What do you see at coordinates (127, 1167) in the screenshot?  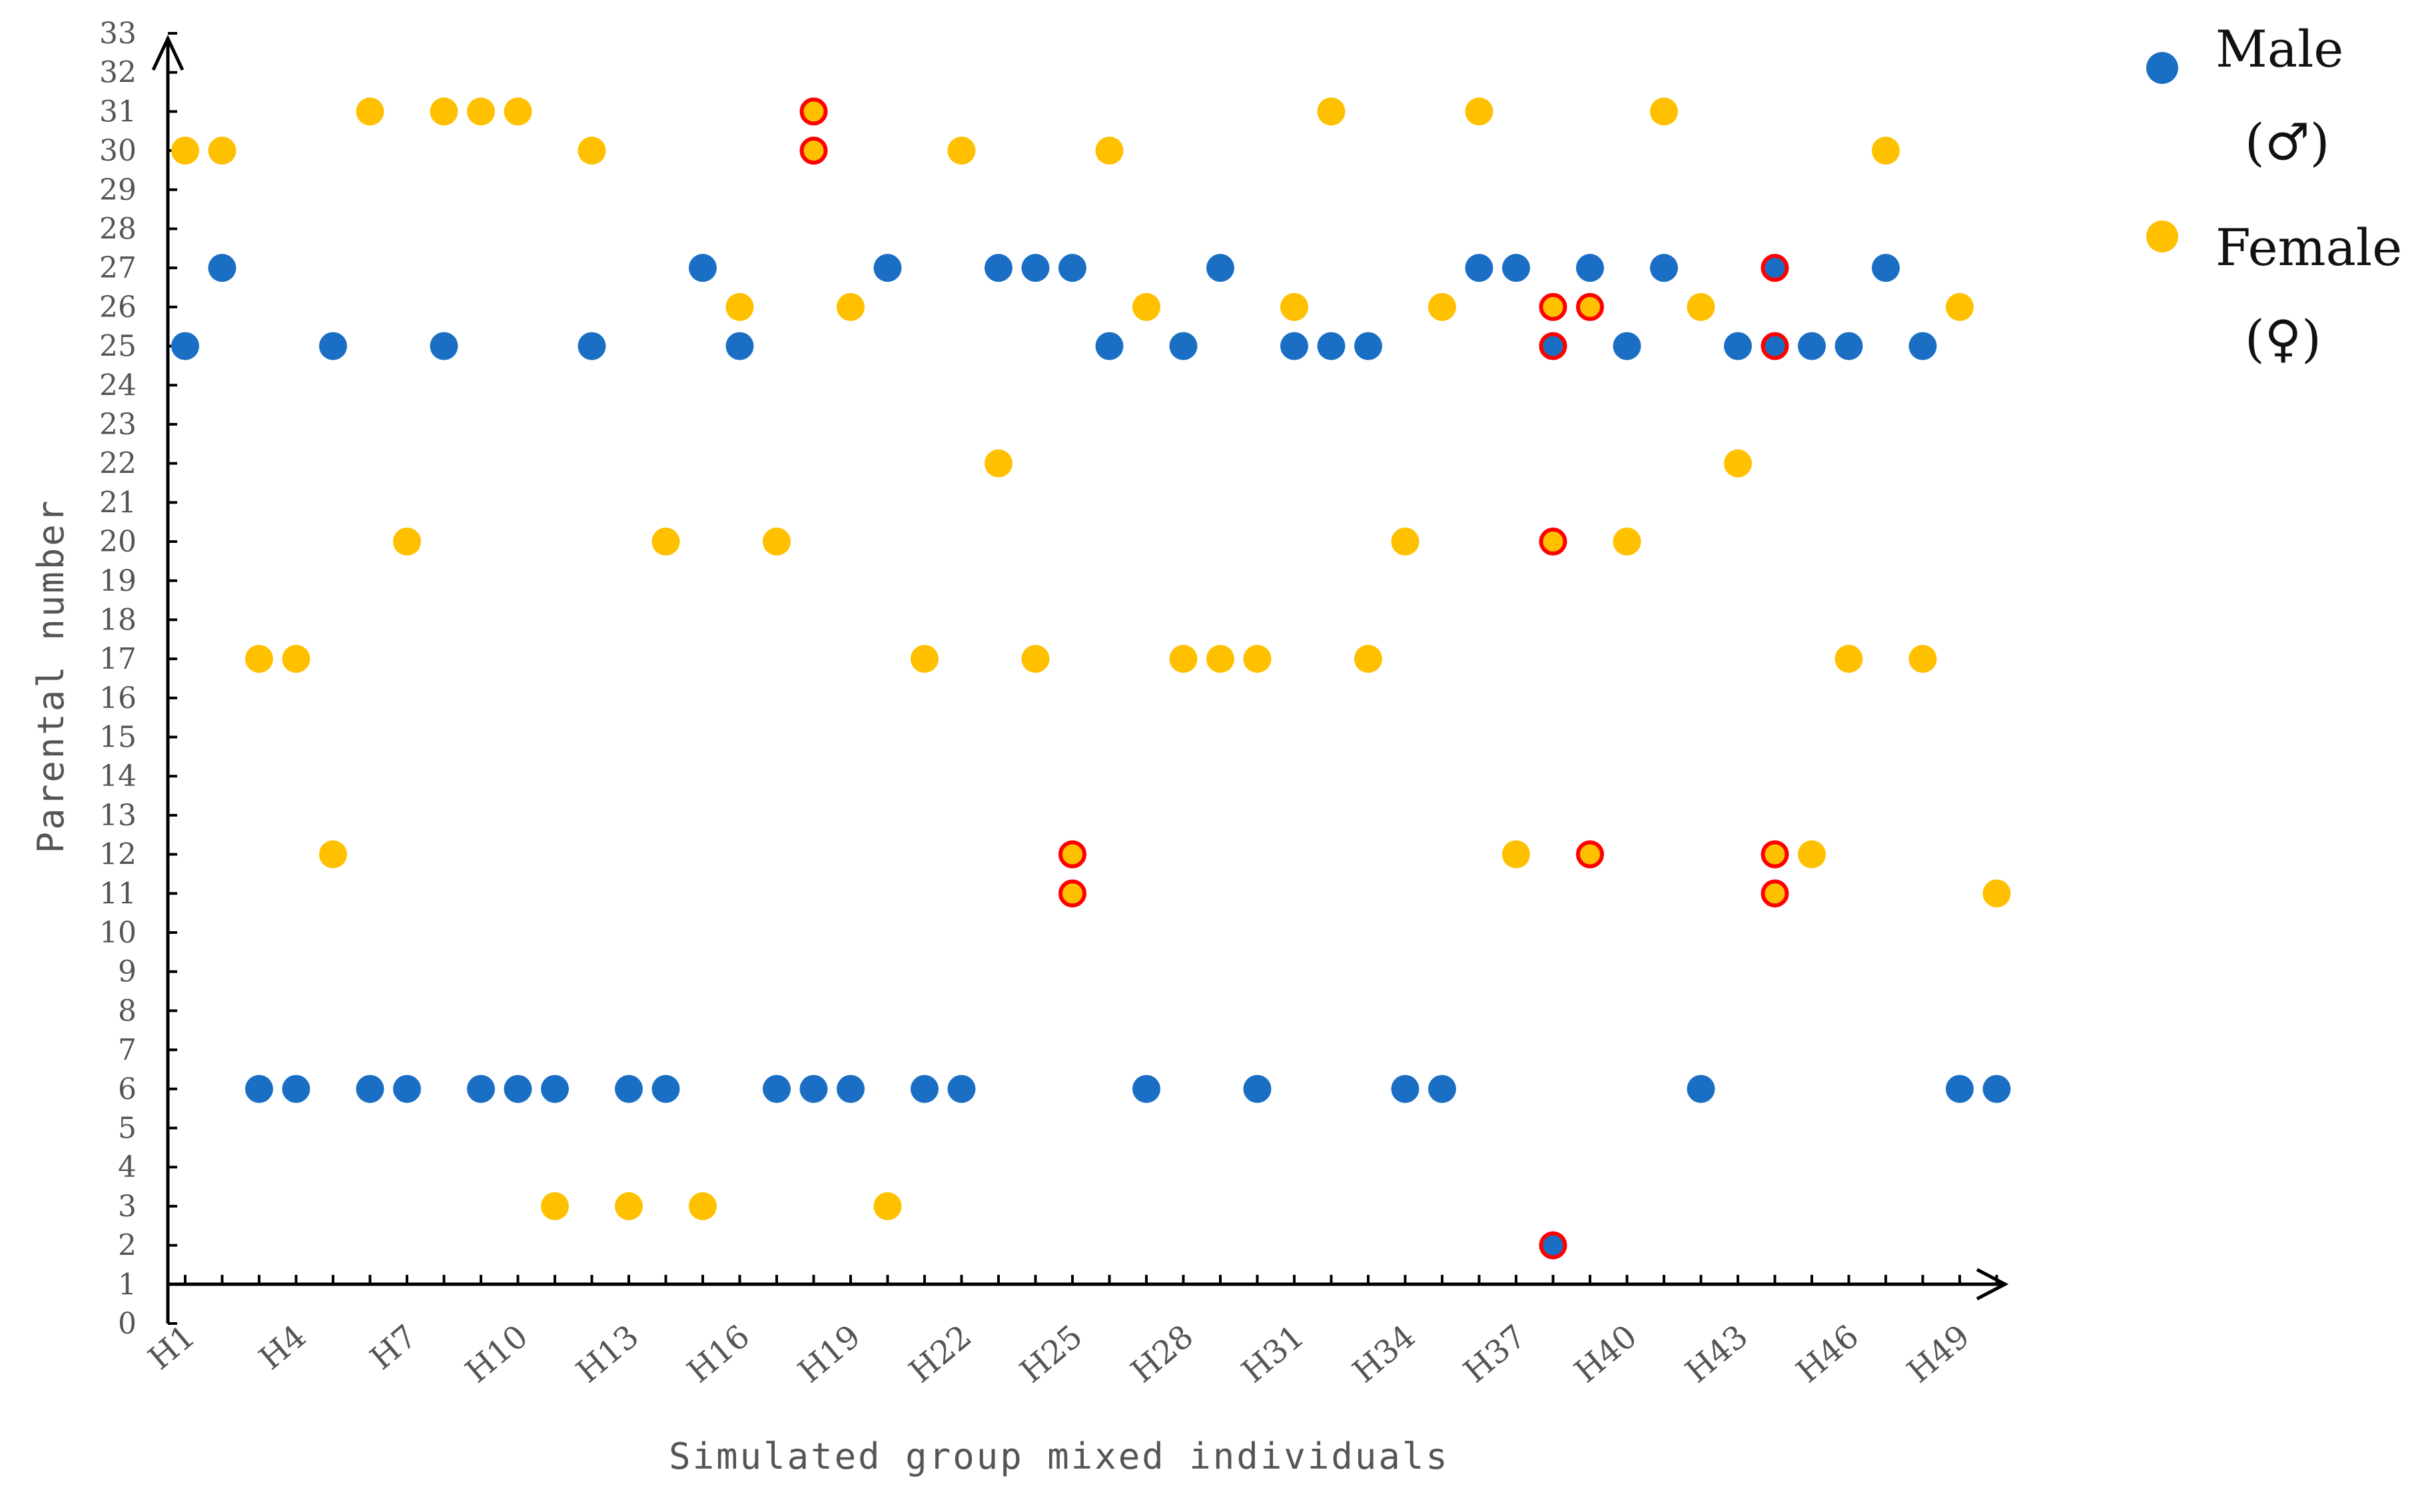 I see `y-tick-label: 4` at bounding box center [127, 1167].